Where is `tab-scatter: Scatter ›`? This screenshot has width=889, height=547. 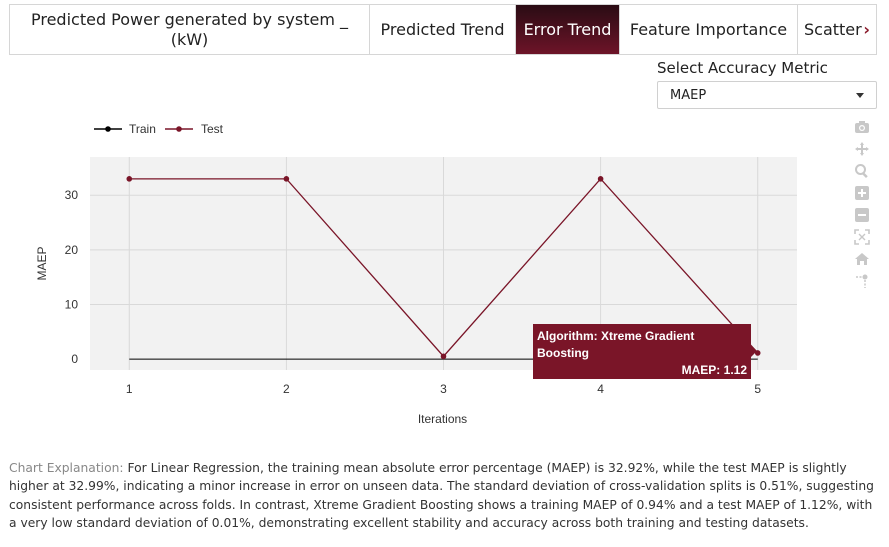
tab-scatter: Scatter › is located at coordinates (837, 29).